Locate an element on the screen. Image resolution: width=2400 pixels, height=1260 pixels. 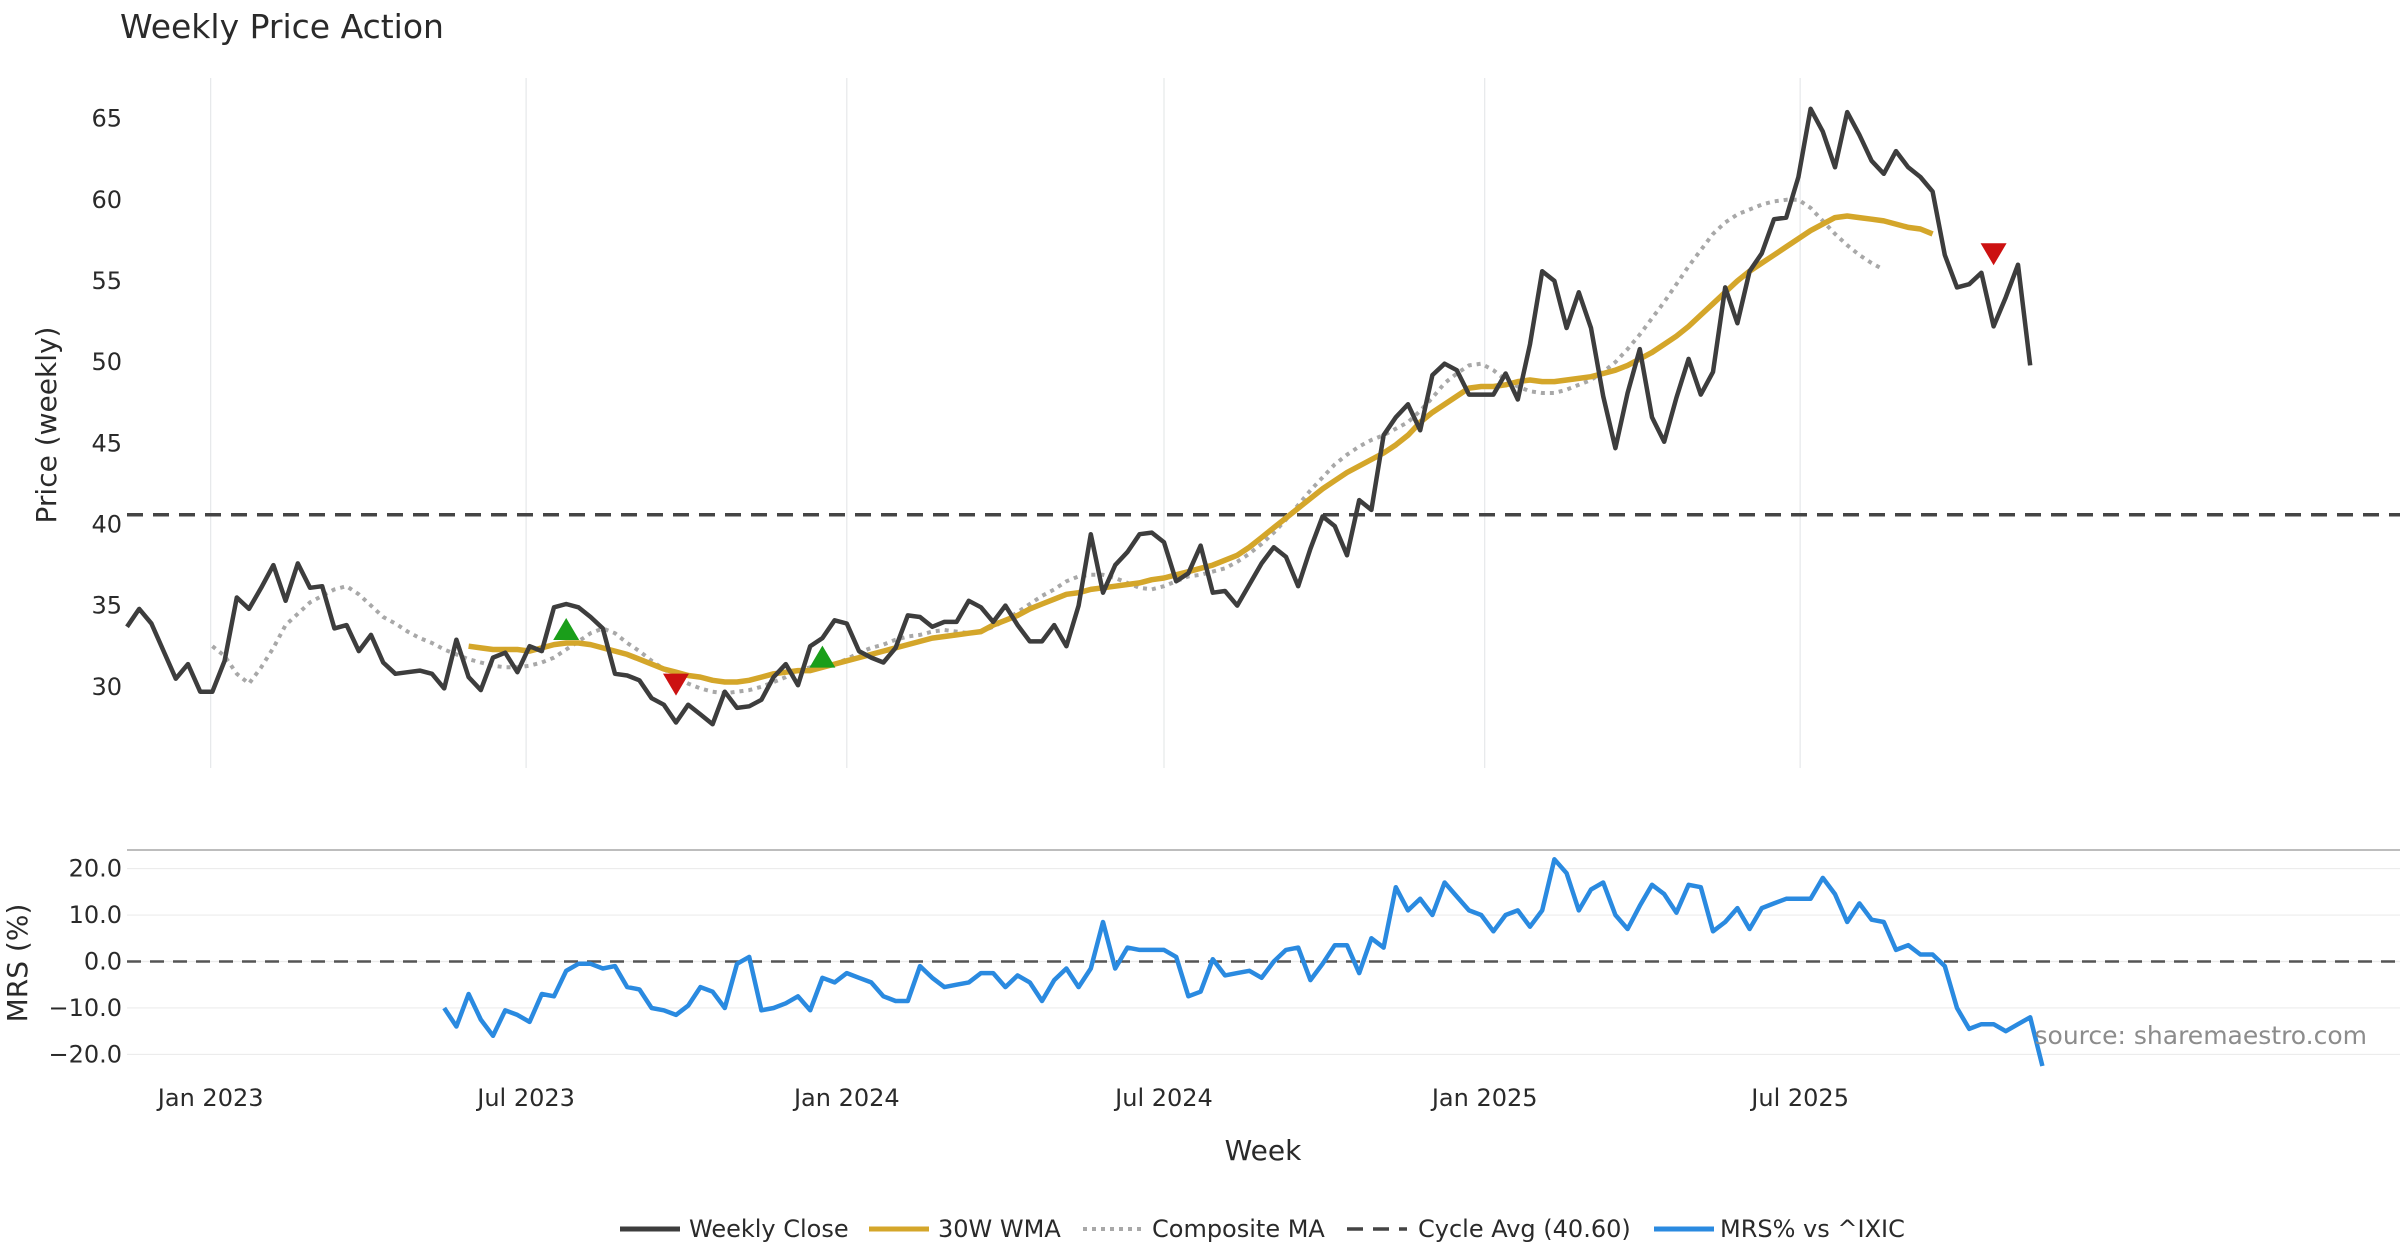
mrs-y-tick-label: −10.0 is located at coordinates (85, 1008).